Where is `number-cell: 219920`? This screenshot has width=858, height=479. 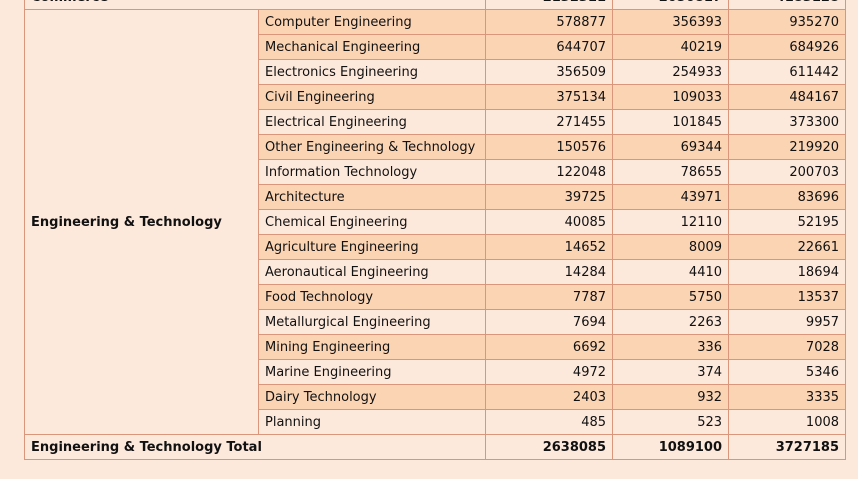
number-cell: 219920 is located at coordinates (787, 147).